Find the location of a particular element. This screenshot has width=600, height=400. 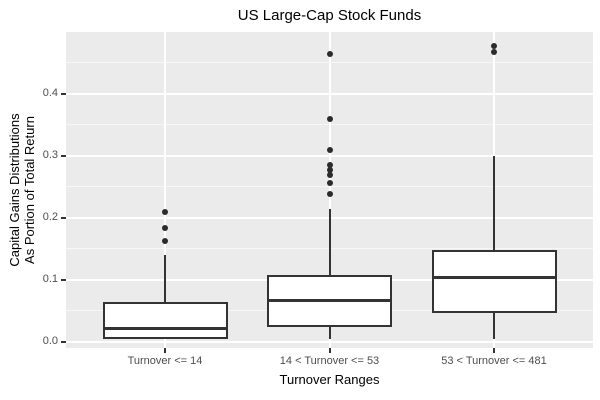

x-axis-title: Turnover Ranges is located at coordinates (329, 379).